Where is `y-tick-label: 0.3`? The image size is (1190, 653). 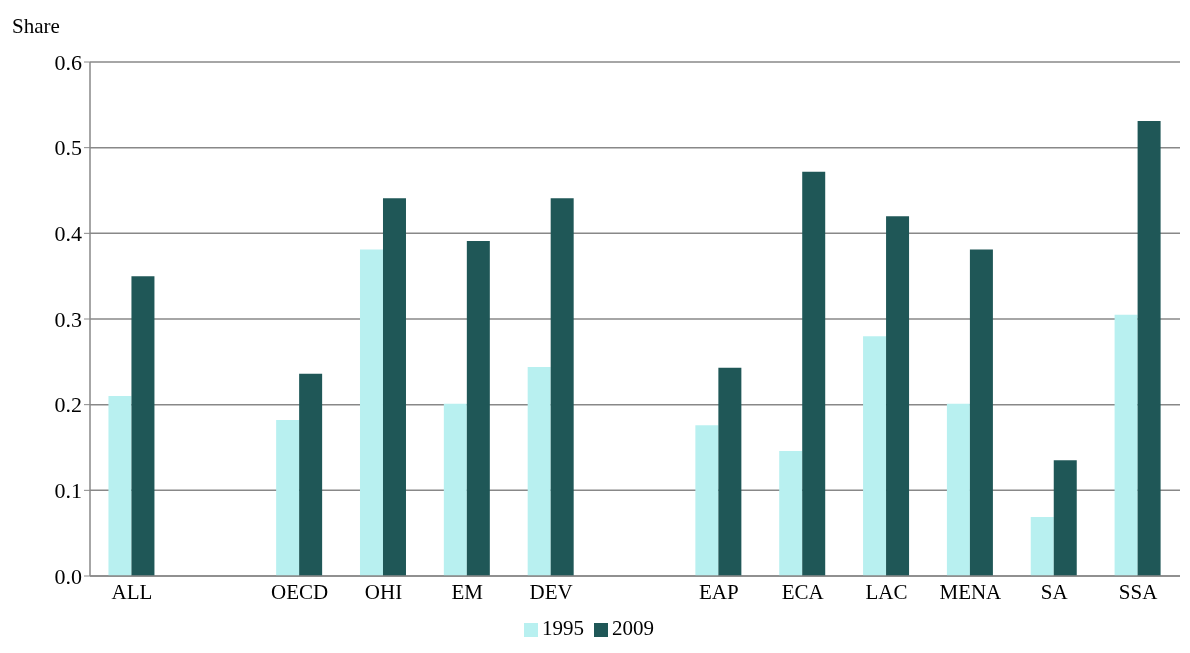 y-tick-label: 0.3 is located at coordinates (68, 319).